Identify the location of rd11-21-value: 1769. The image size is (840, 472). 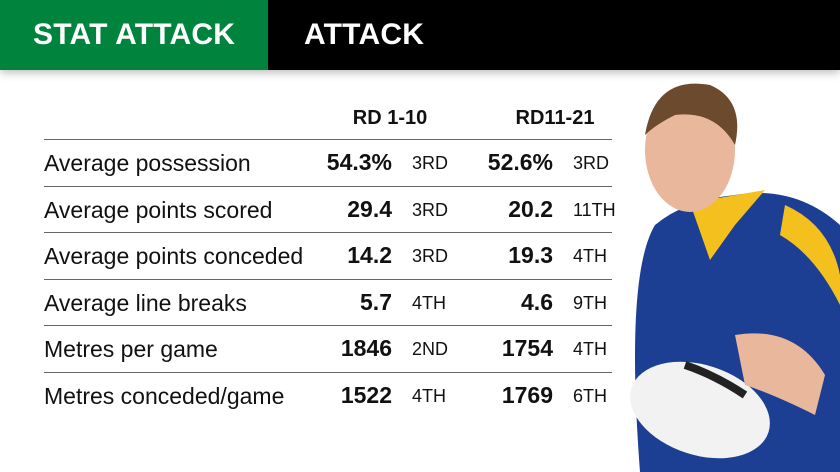
(527, 394).